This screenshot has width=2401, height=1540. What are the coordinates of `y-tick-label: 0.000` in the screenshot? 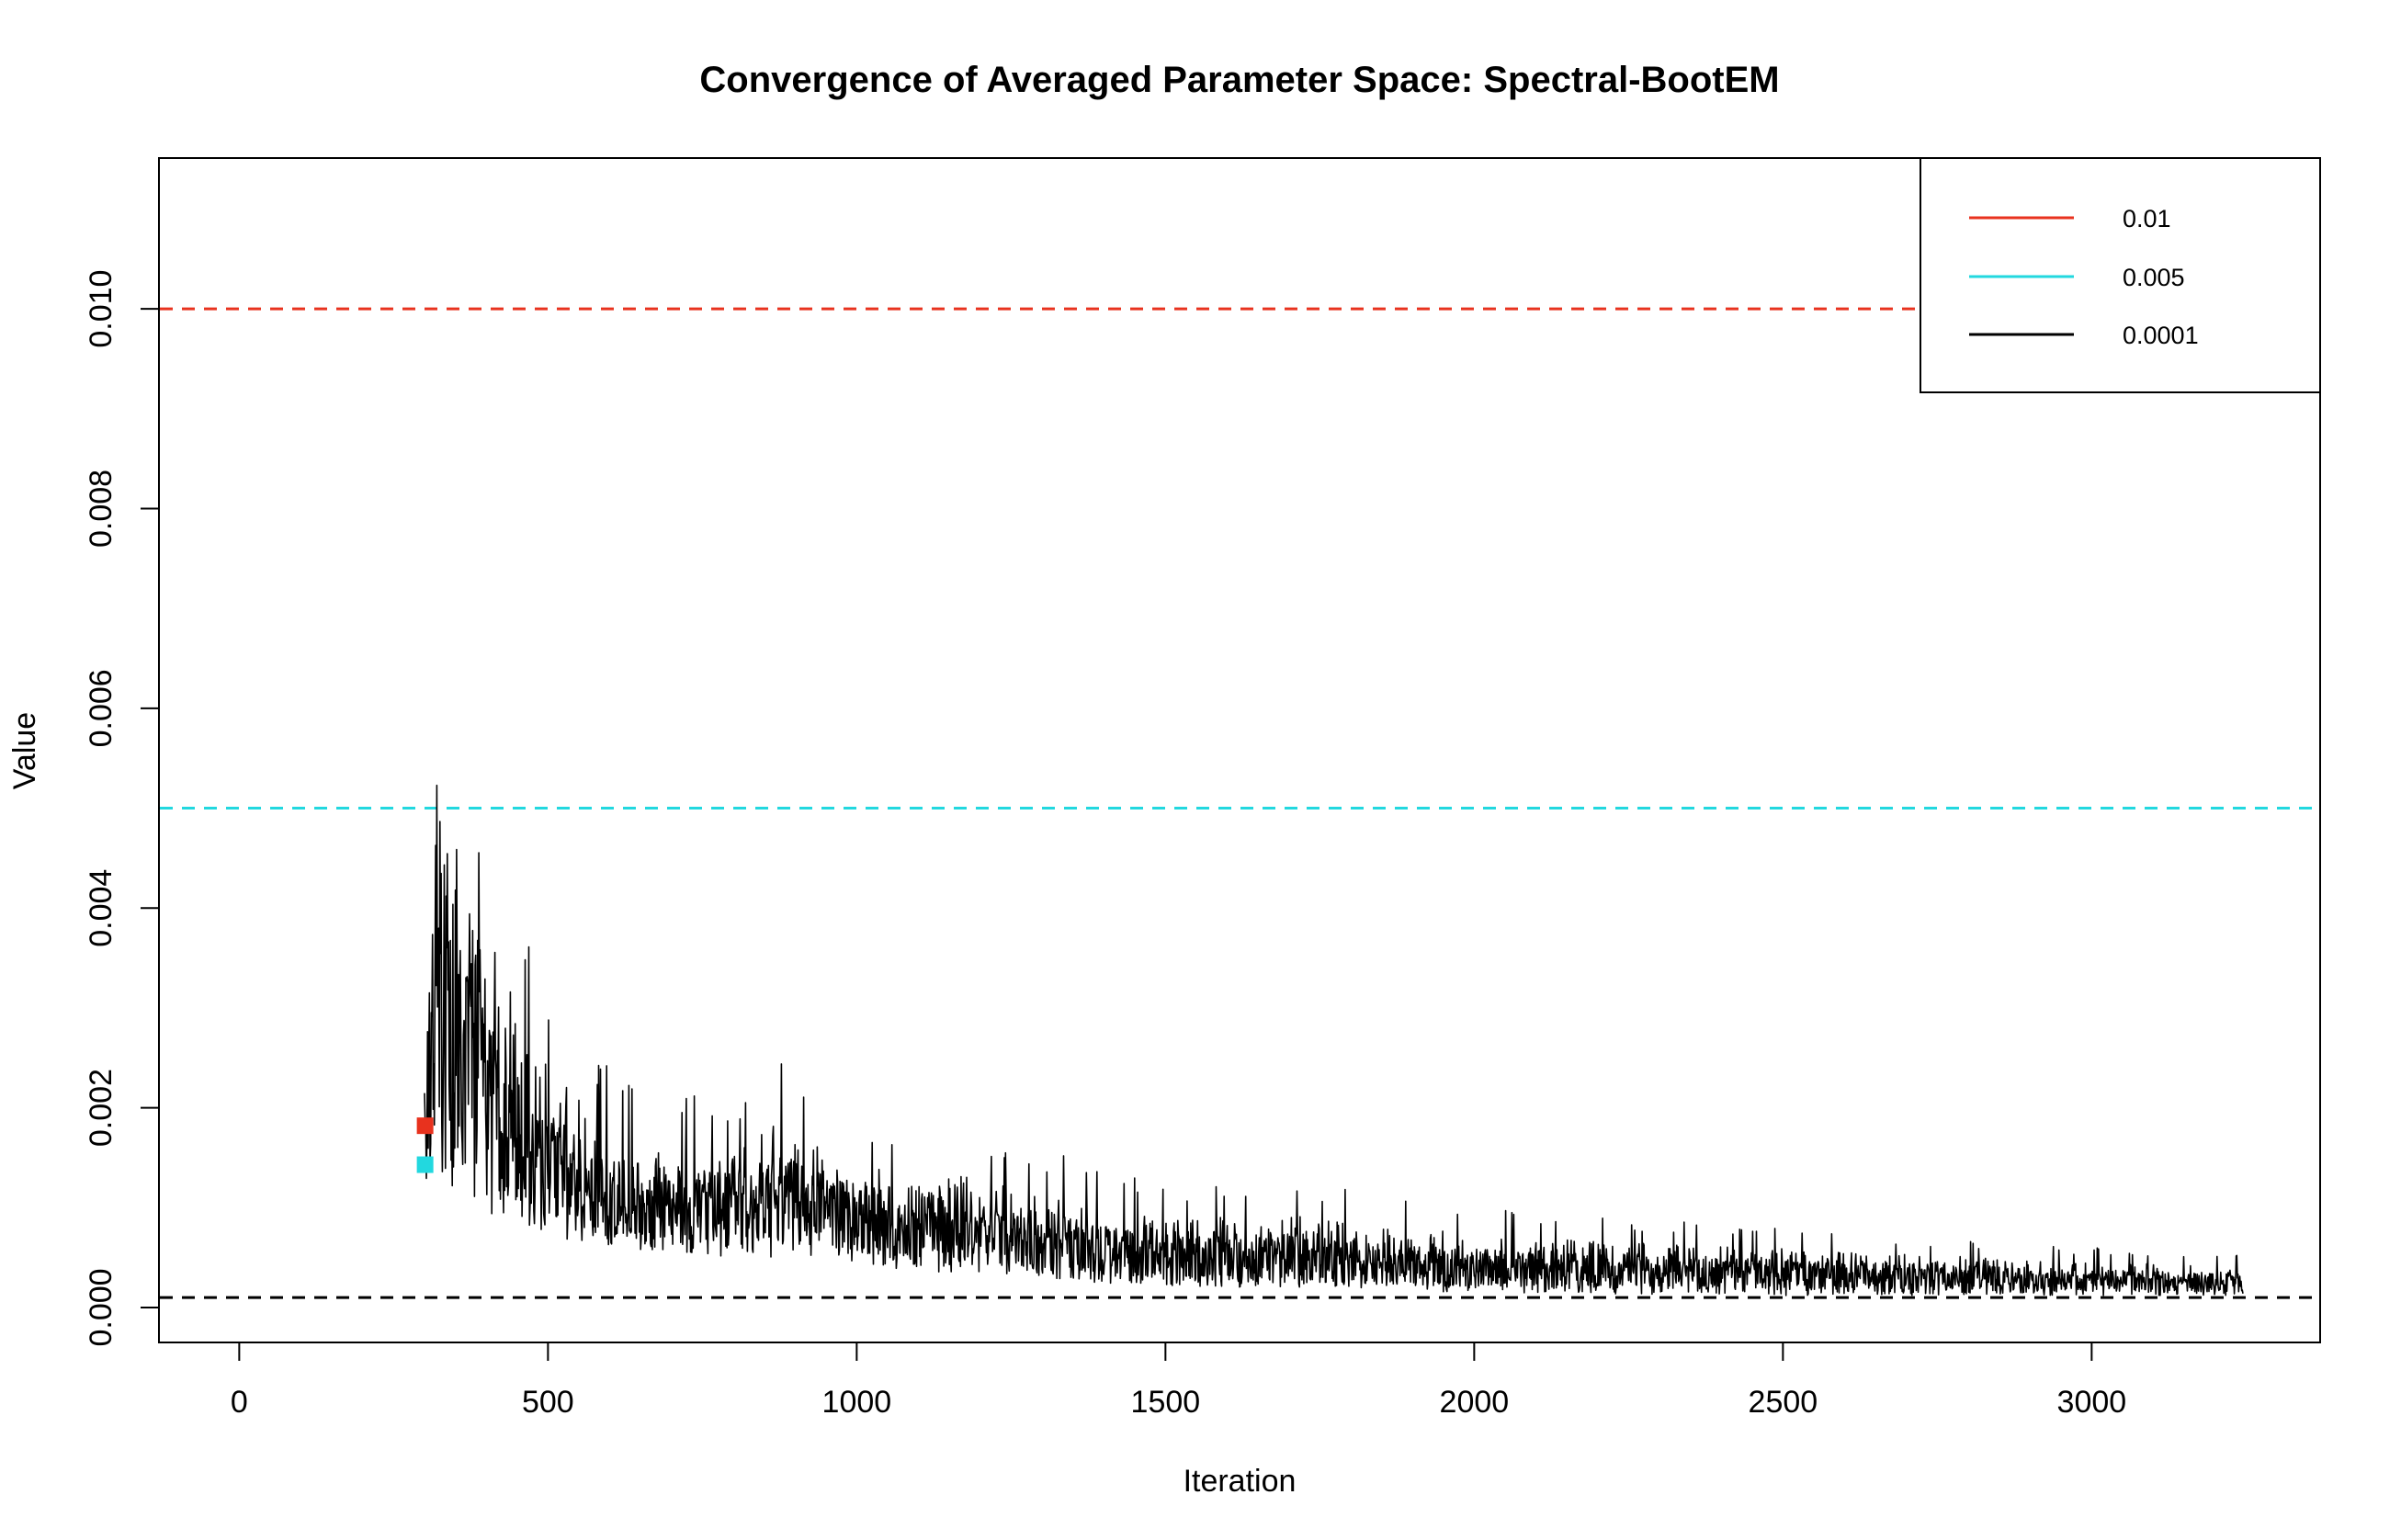 It's located at (102, 1307).